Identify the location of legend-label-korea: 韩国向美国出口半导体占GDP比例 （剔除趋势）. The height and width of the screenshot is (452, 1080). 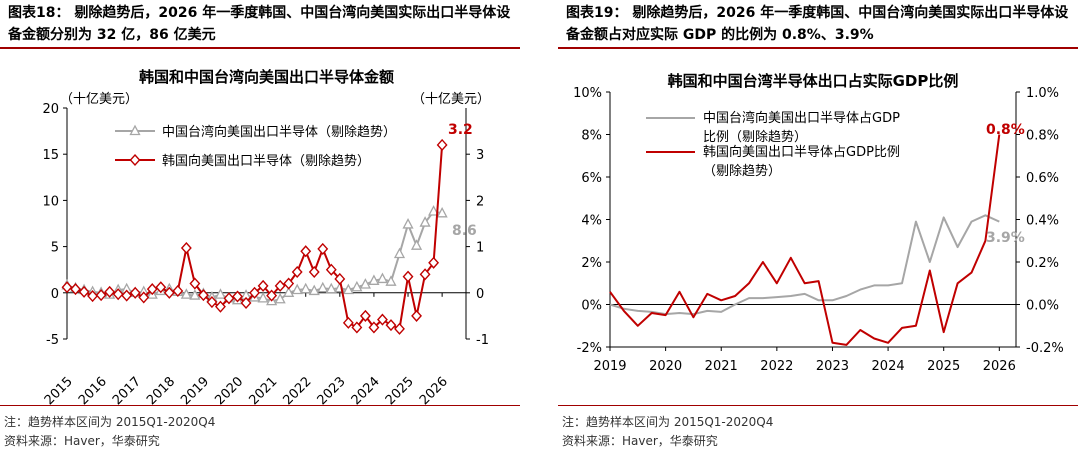
(801, 161).